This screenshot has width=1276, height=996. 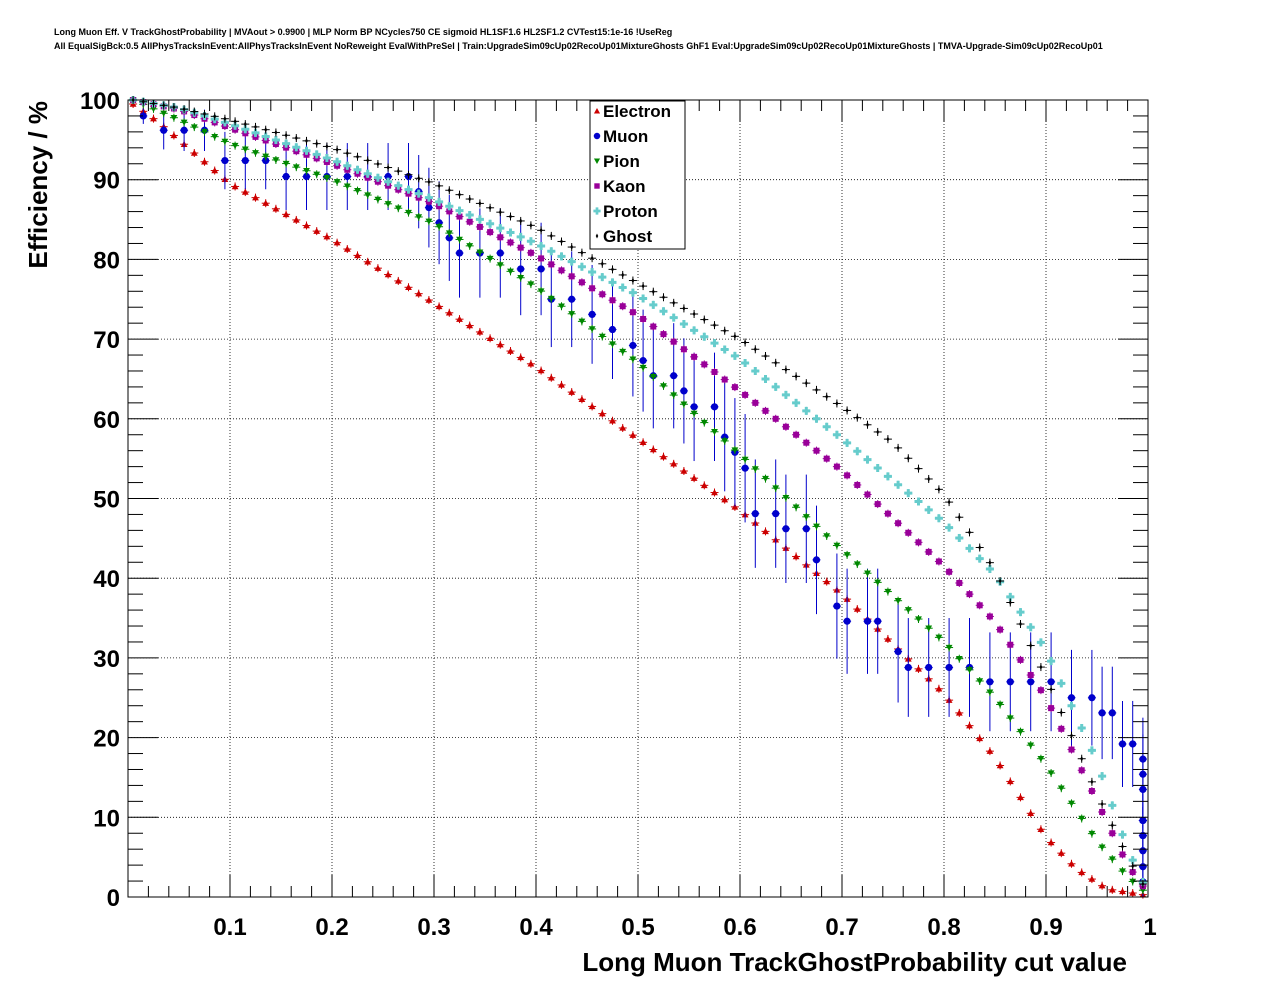 What do you see at coordinates (331, 927) in the screenshot?
I see `x-tick-label: 0.2` at bounding box center [331, 927].